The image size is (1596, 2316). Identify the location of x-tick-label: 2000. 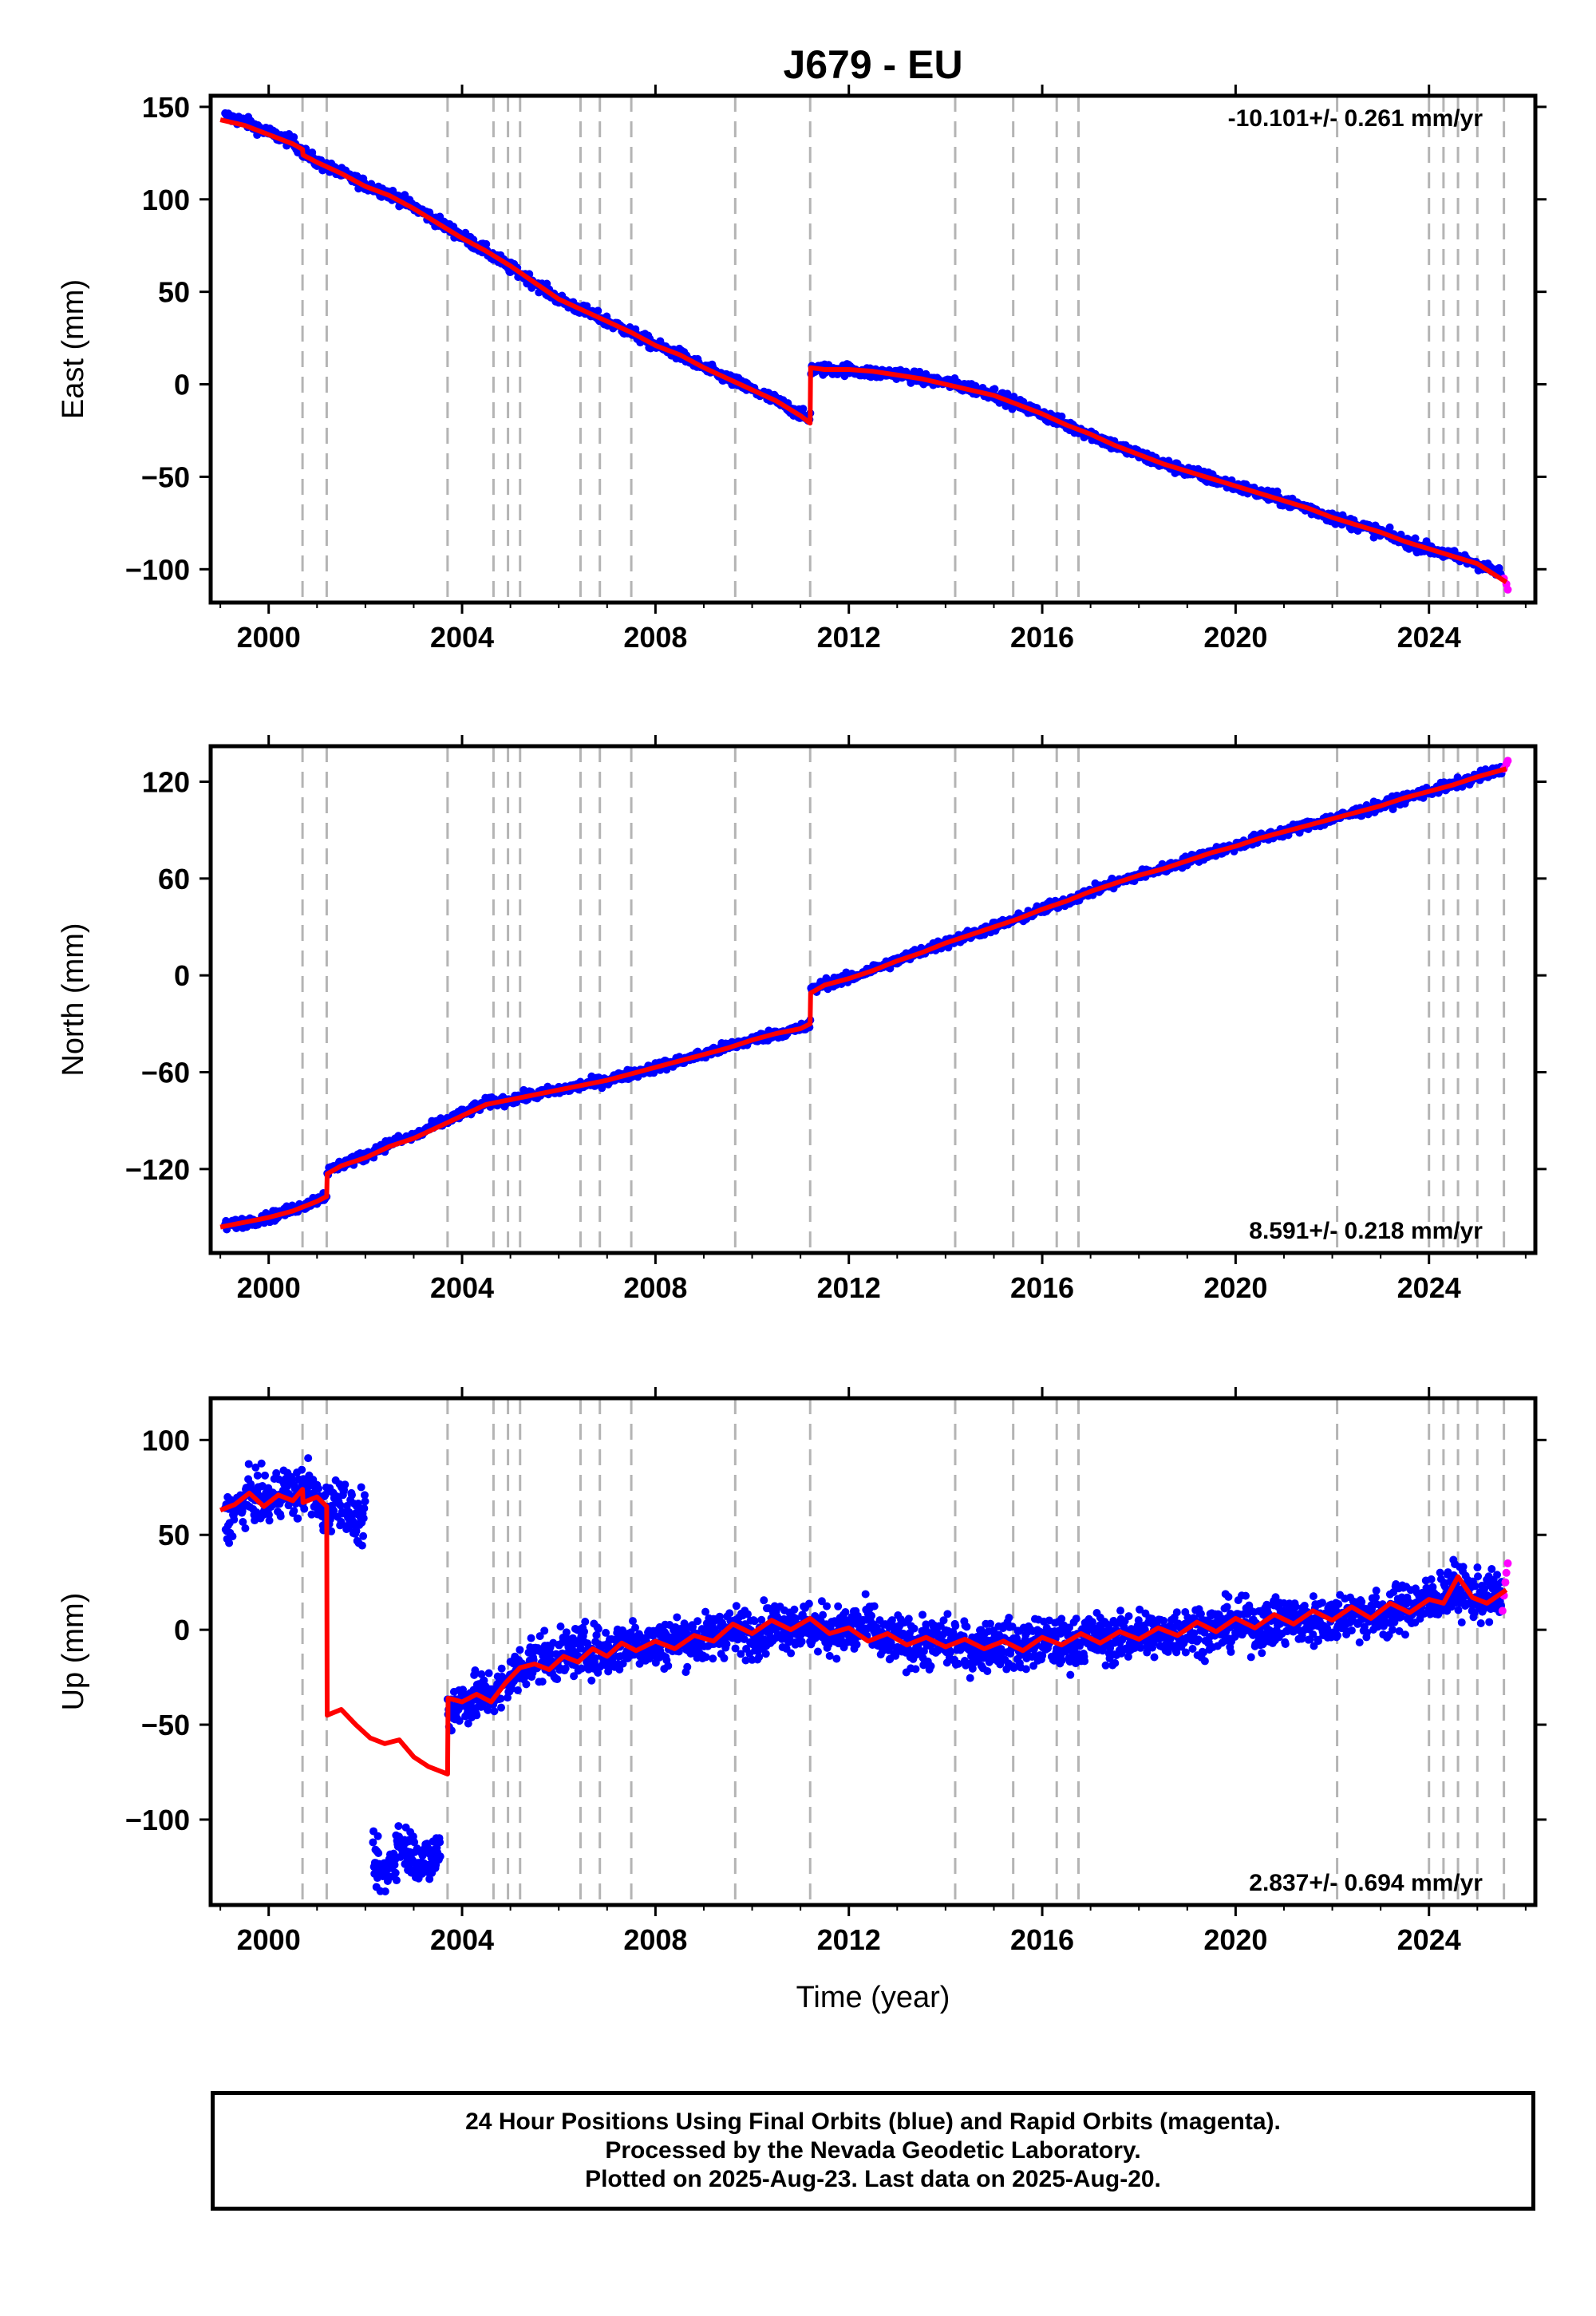
(269, 1287).